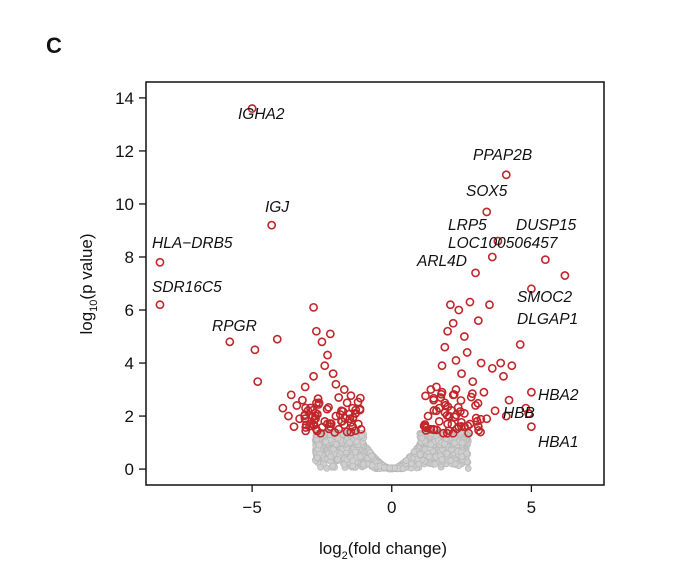  I want to click on x-axis: −5 0 5, so click(389, 501).